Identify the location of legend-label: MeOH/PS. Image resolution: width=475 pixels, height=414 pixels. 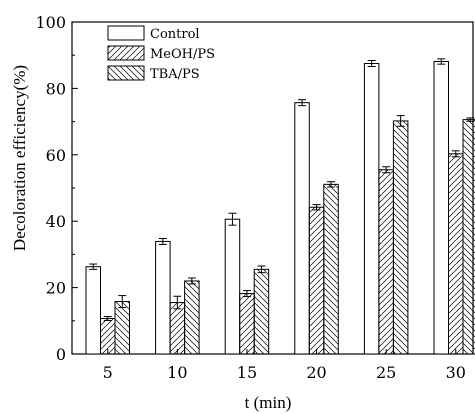
(182, 54).